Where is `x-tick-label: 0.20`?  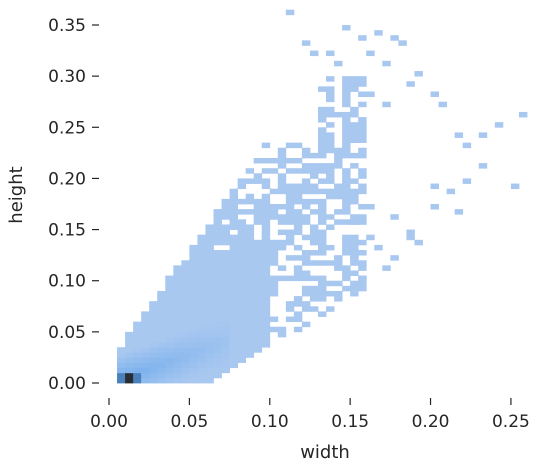 x-tick-label: 0.20 is located at coordinates (431, 422).